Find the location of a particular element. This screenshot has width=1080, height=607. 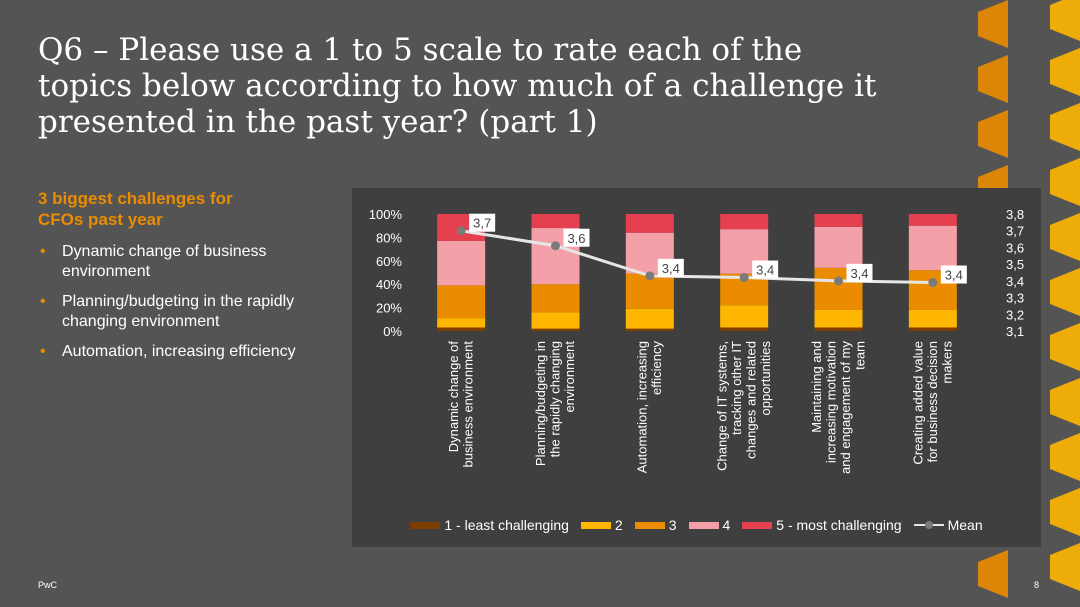

y-left-tick-label: 60% is located at coordinates (389, 261).